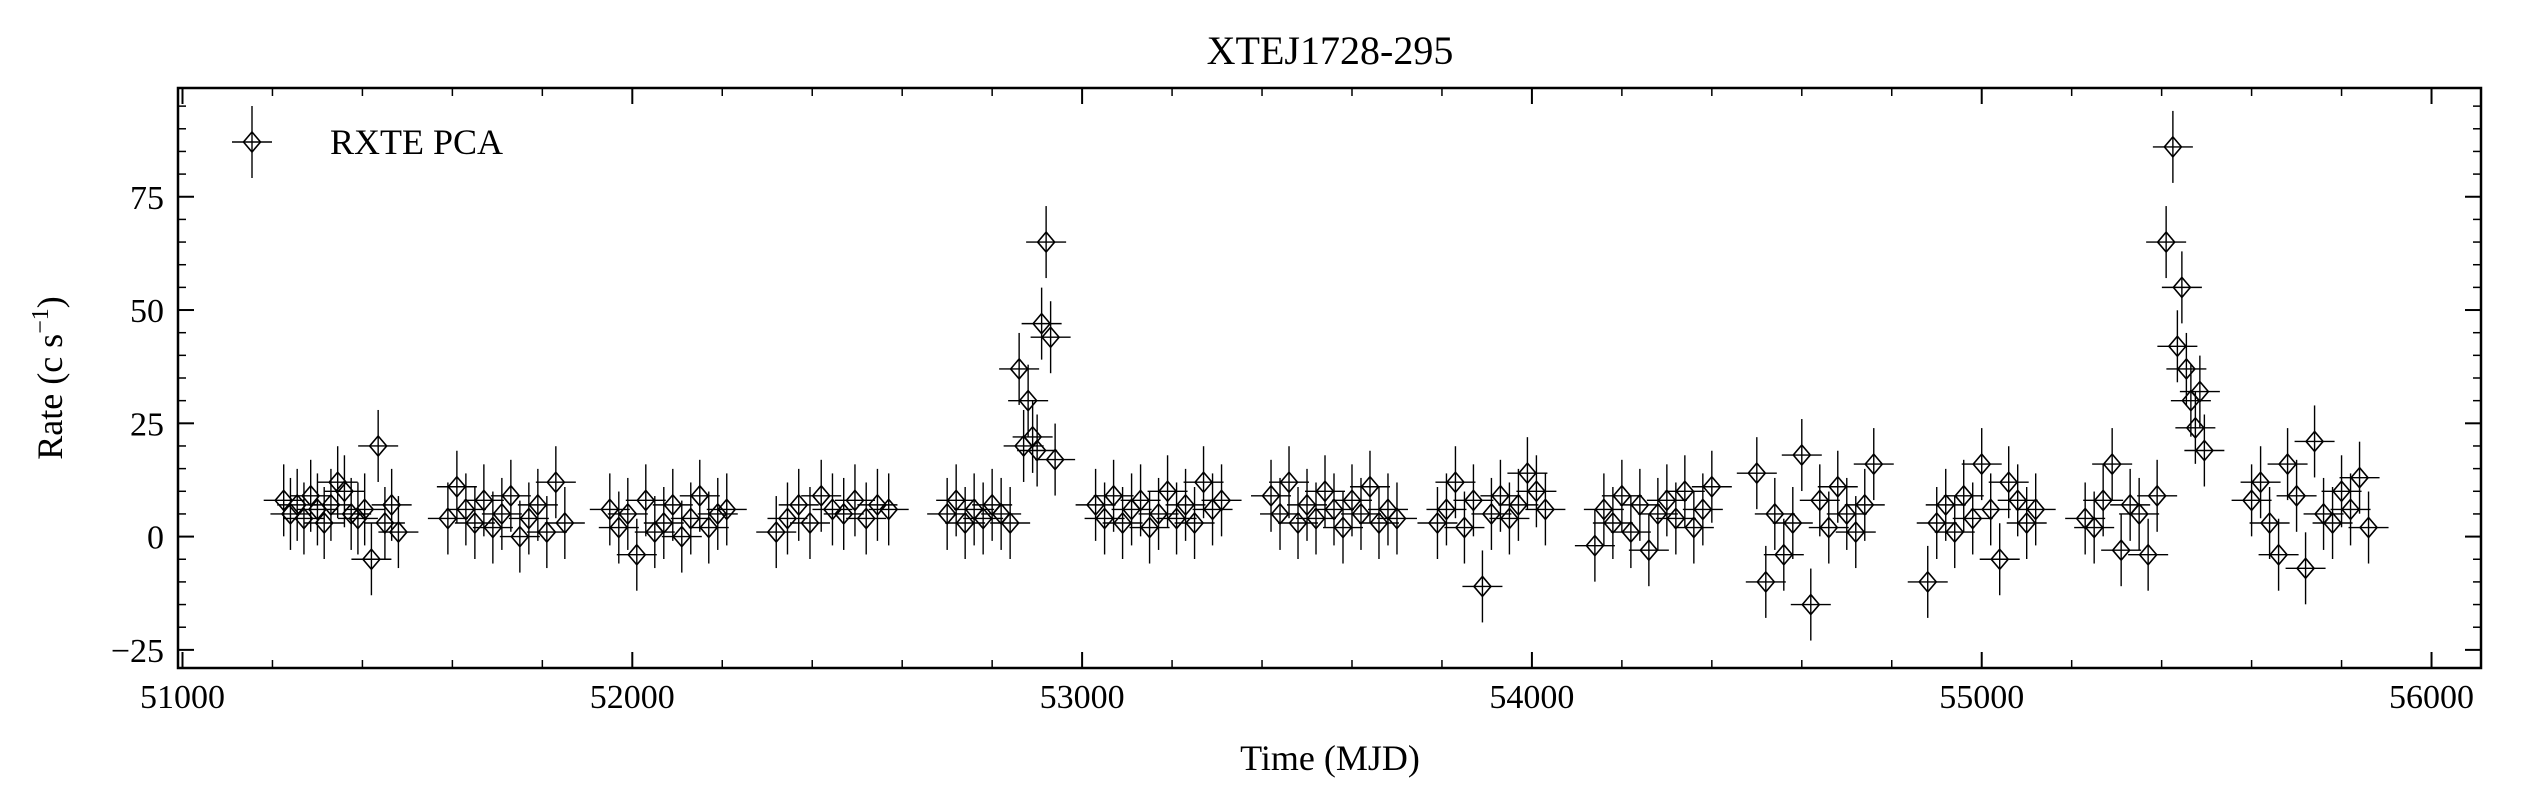 The width and height of the screenshot is (2538, 804). I want to click on legend-symbol, so click(252, 142).